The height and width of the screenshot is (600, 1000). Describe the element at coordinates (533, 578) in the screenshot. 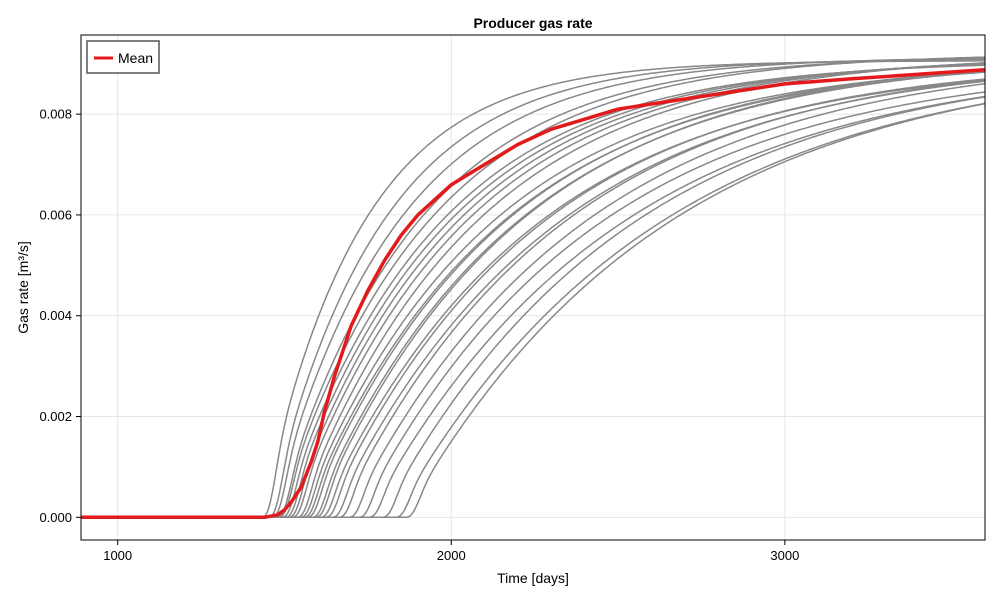

I see `x-axis-label: Time [days]` at that location.